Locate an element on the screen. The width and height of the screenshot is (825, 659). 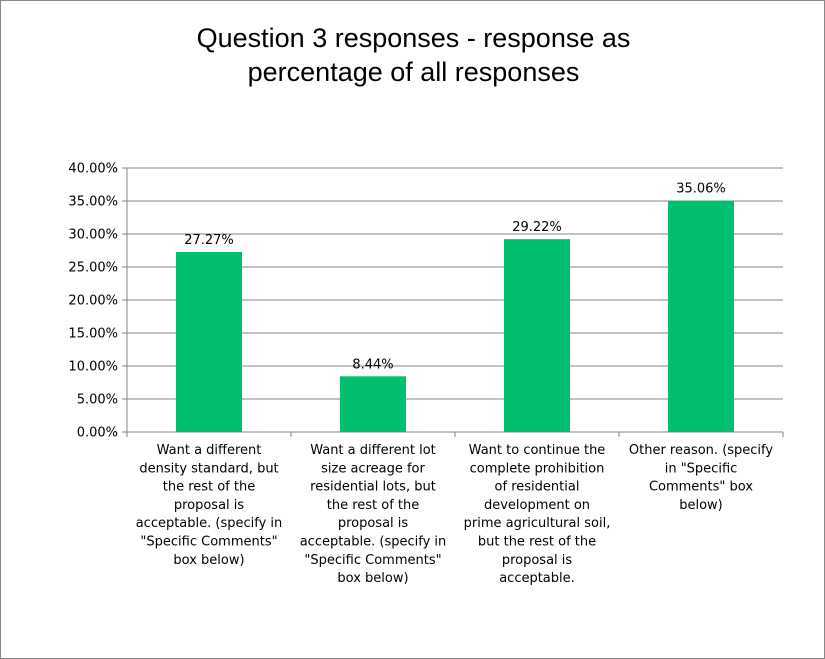
x-tick-label: Want a different is located at coordinates (209, 450).